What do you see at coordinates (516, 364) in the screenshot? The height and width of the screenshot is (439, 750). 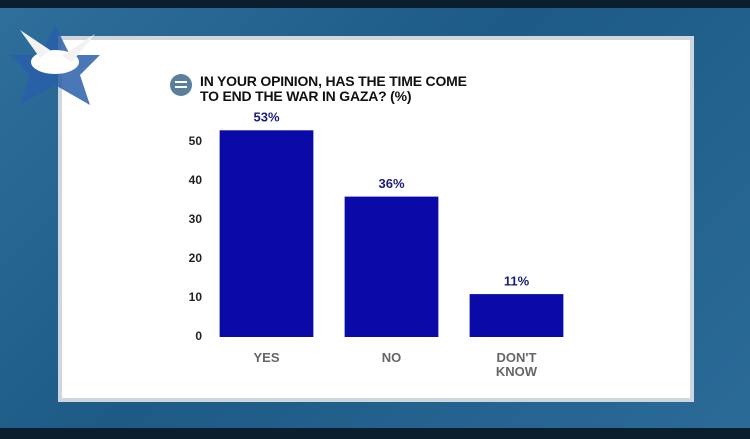 I see `x-tick-label: DON'T KNOW` at bounding box center [516, 364].